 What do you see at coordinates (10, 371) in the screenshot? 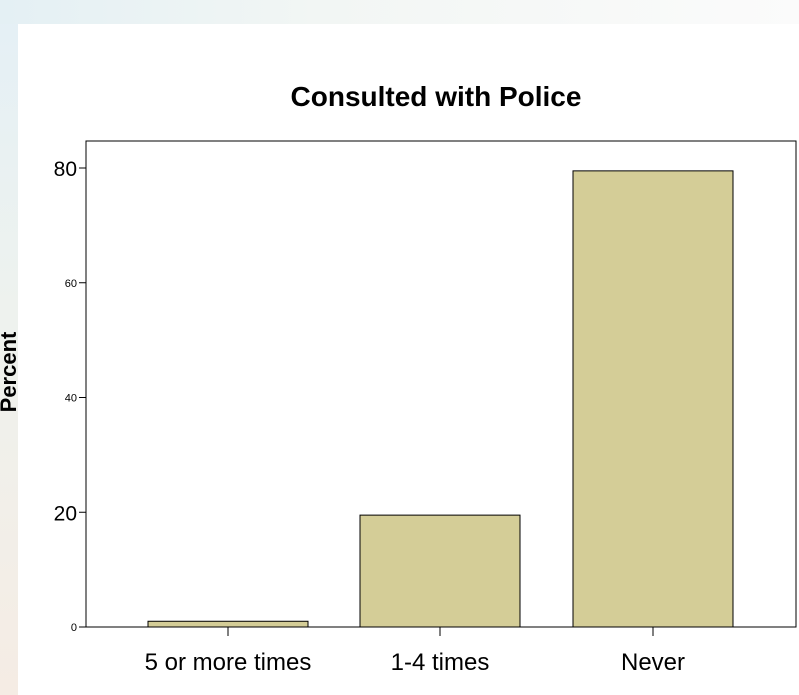
I see `y-axis-label: Percent` at bounding box center [10, 371].